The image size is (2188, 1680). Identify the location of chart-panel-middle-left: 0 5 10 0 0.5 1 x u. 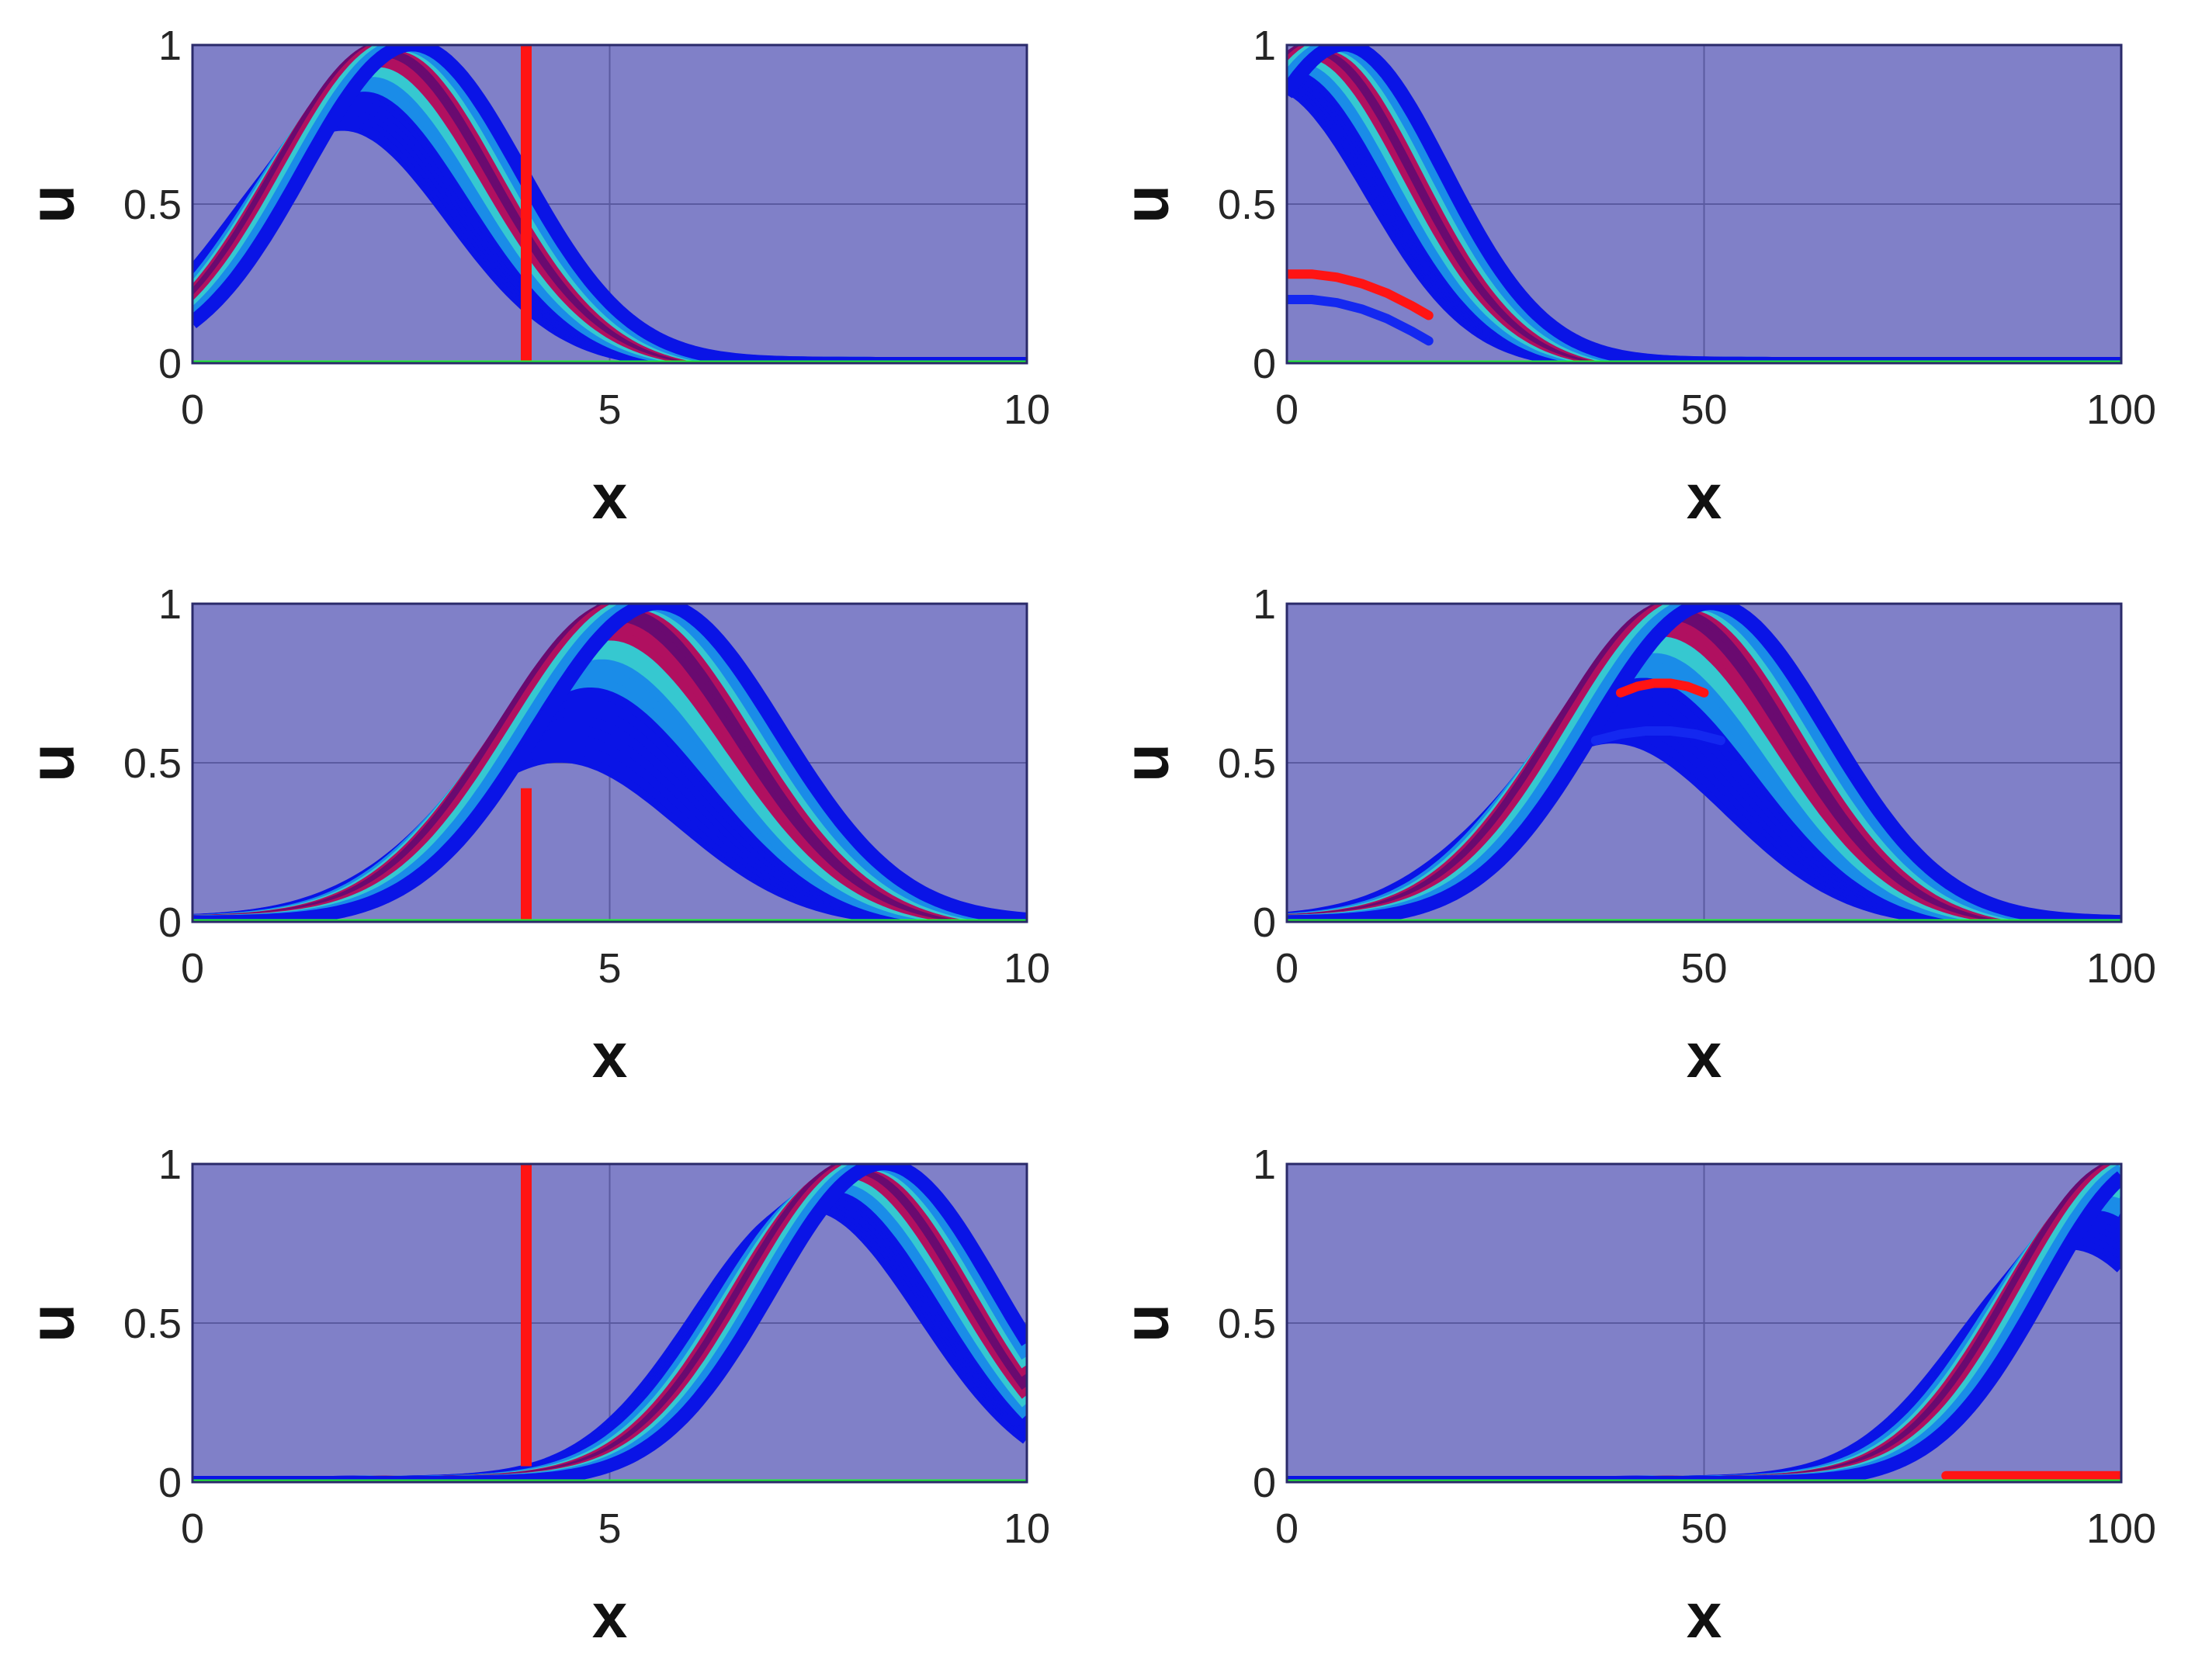
(533, 836).